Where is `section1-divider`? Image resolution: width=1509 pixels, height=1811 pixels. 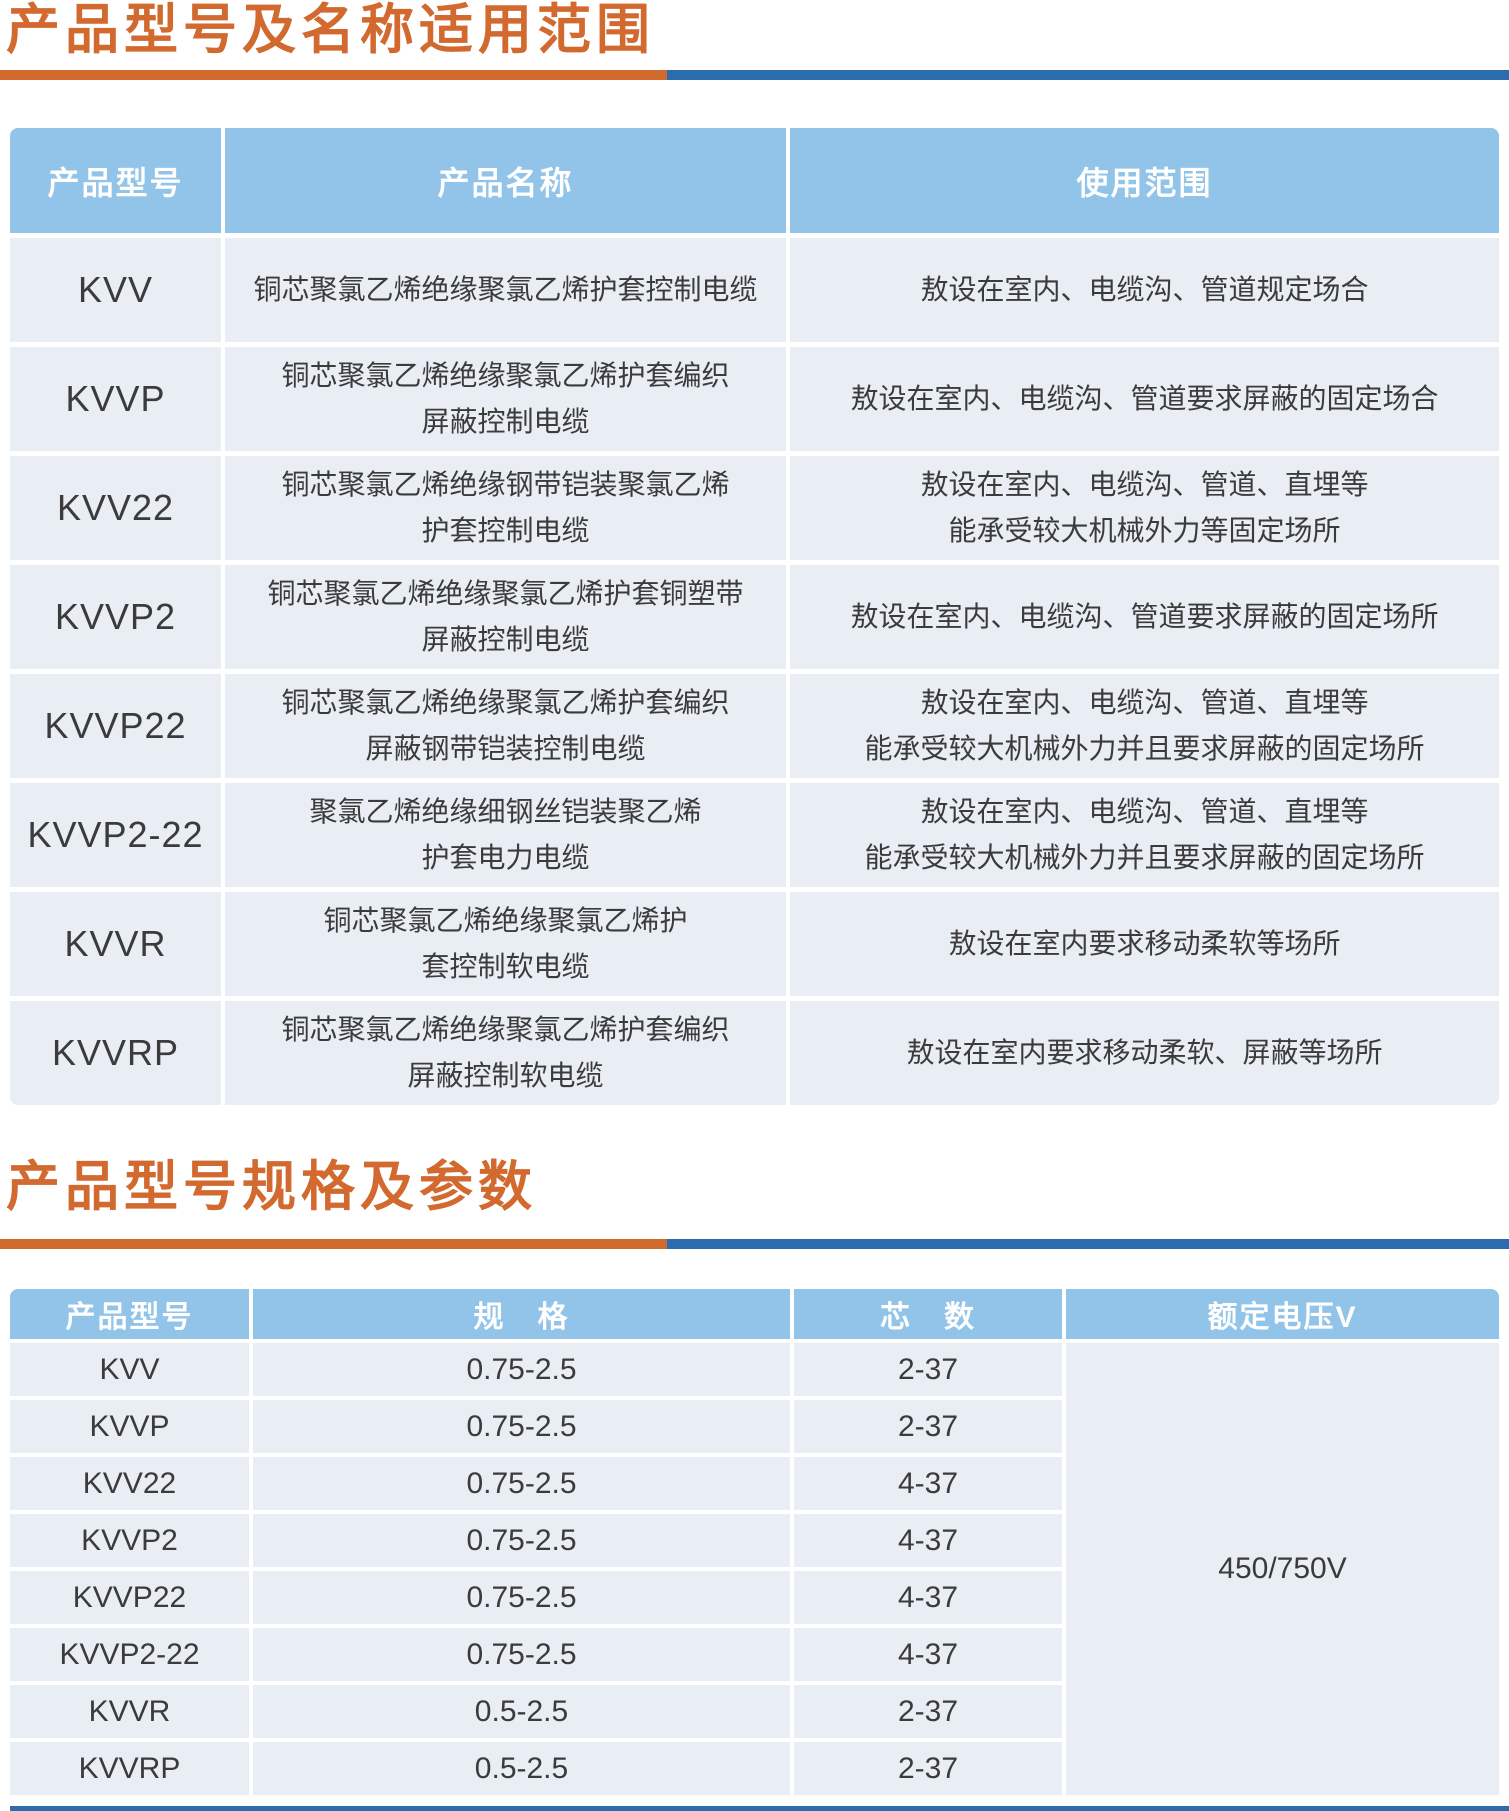
section1-divider is located at coordinates (754, 75).